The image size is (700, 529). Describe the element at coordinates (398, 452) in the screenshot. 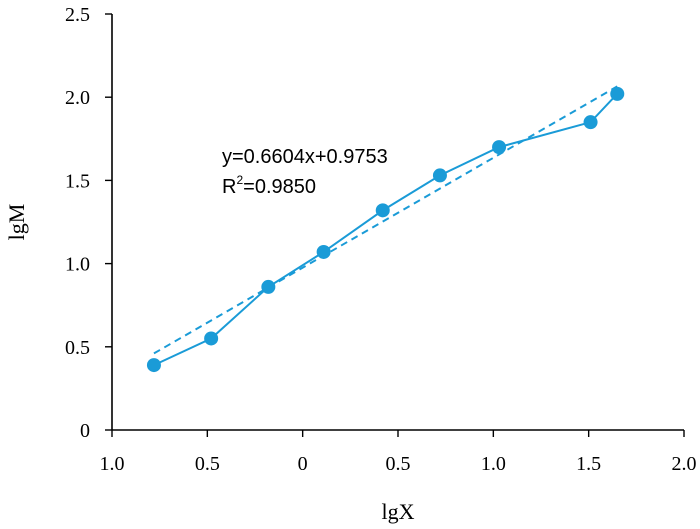

I see `x-axis-ticks: 1.0 0.5 0 0.5 1.0 1.5 2.0` at that location.